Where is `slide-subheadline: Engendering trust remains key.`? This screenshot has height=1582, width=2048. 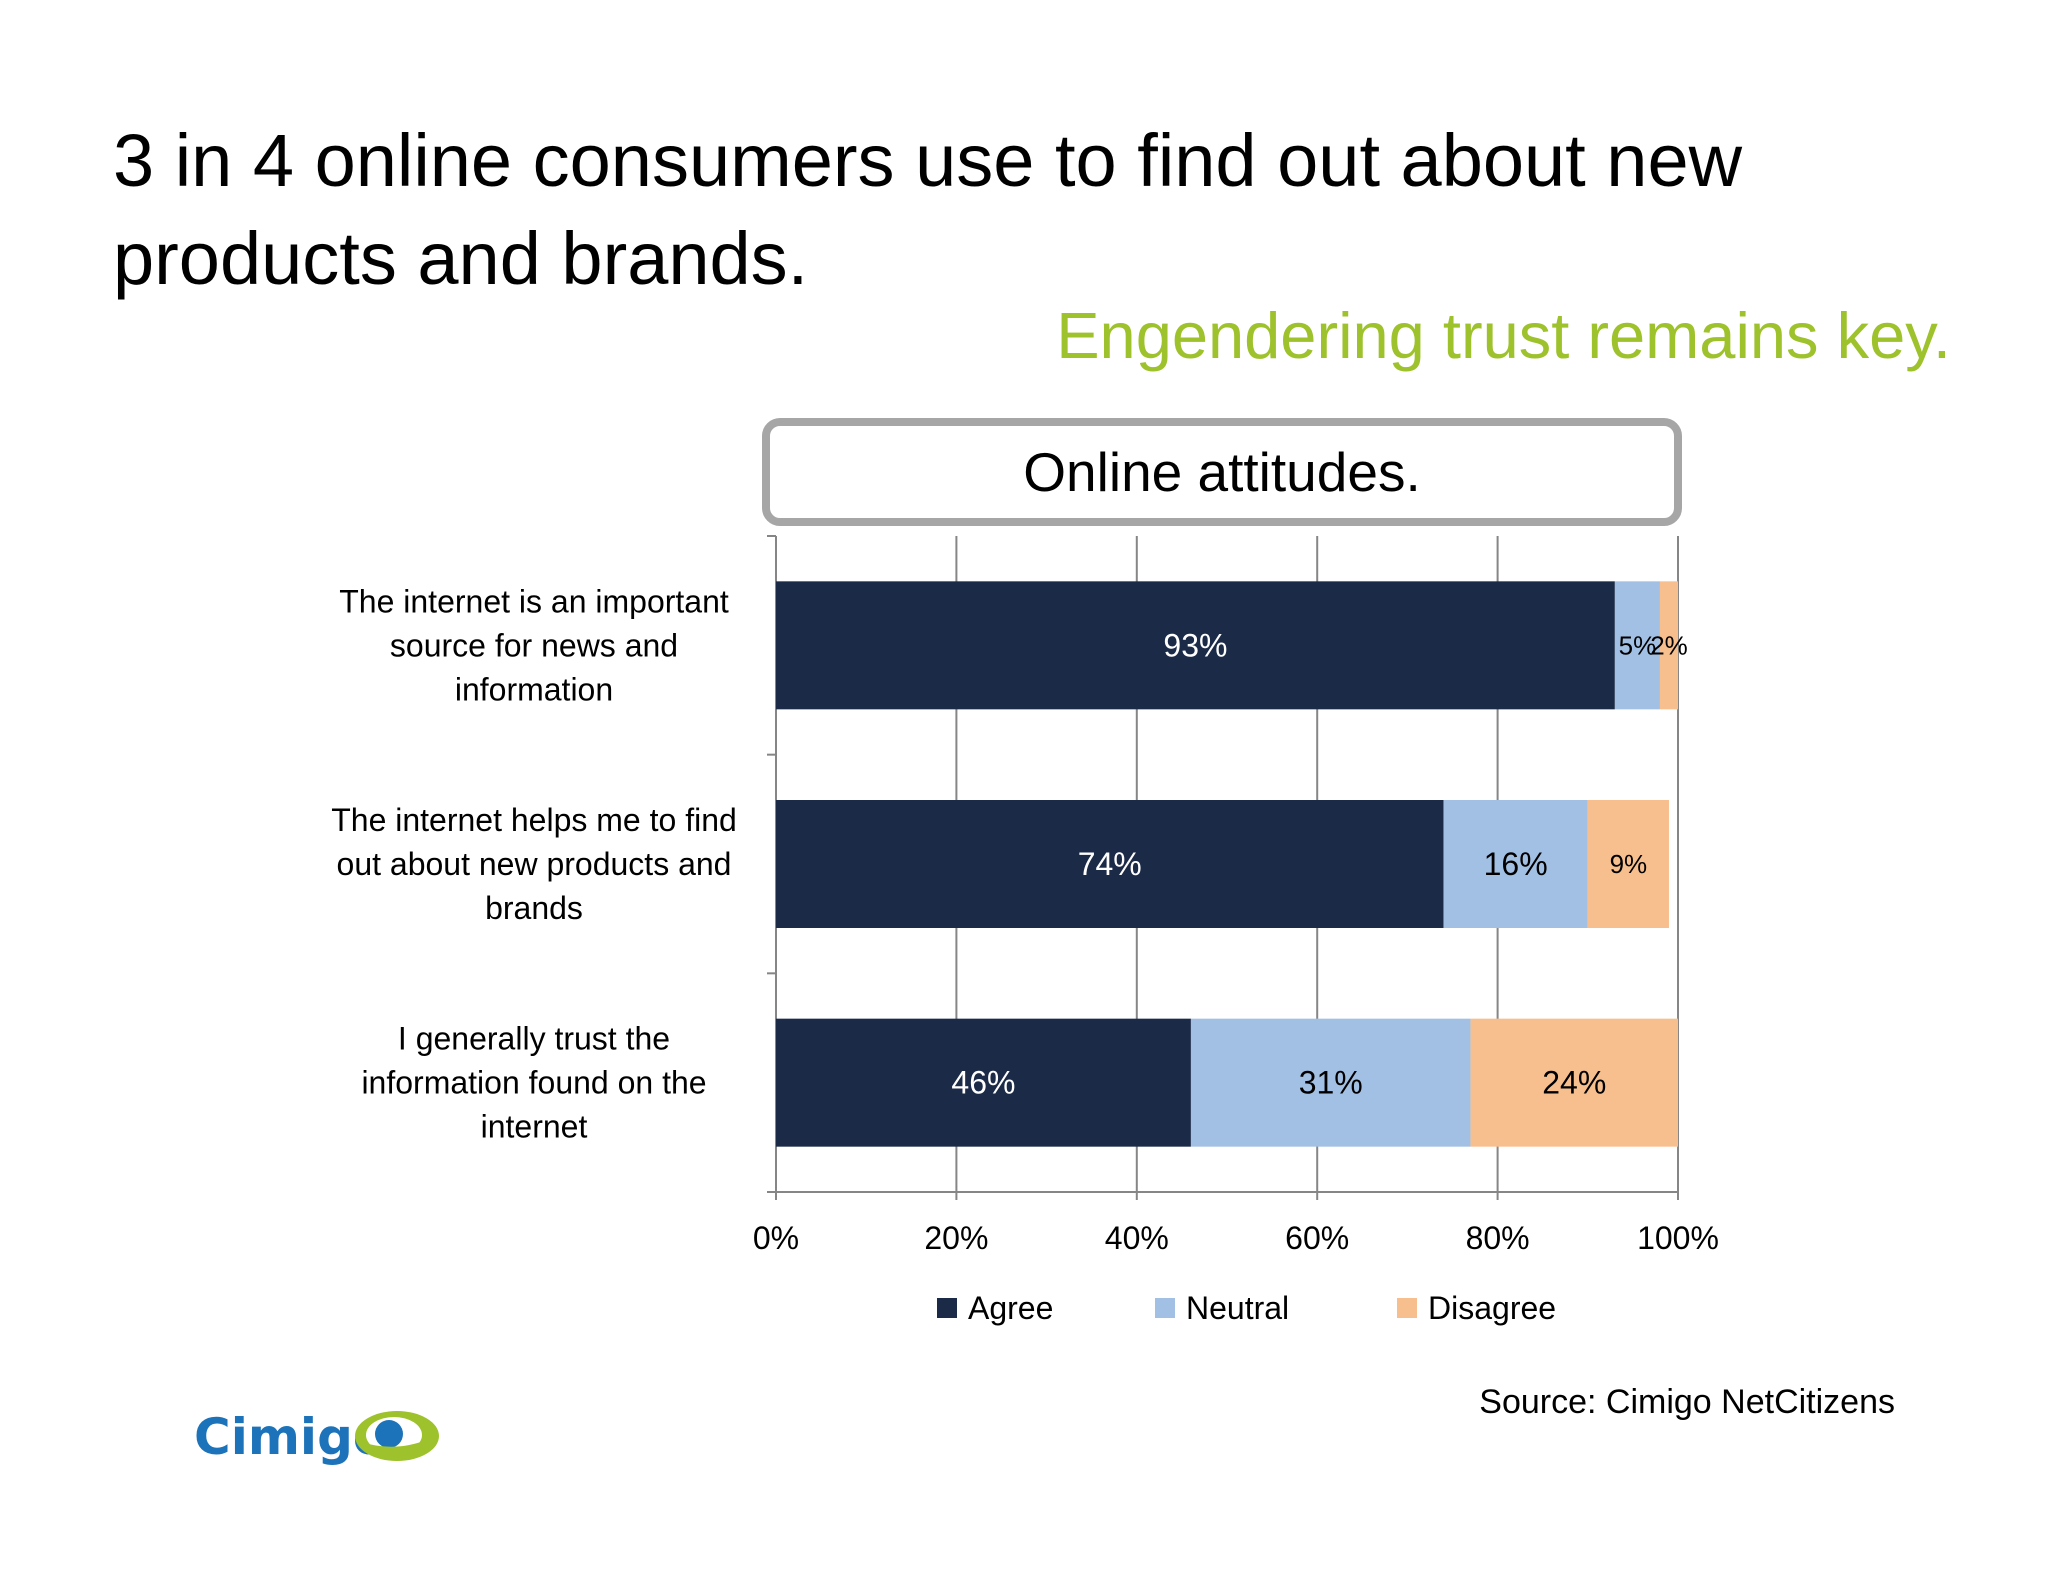 slide-subheadline: Engendering trust remains key. is located at coordinates (1503, 335).